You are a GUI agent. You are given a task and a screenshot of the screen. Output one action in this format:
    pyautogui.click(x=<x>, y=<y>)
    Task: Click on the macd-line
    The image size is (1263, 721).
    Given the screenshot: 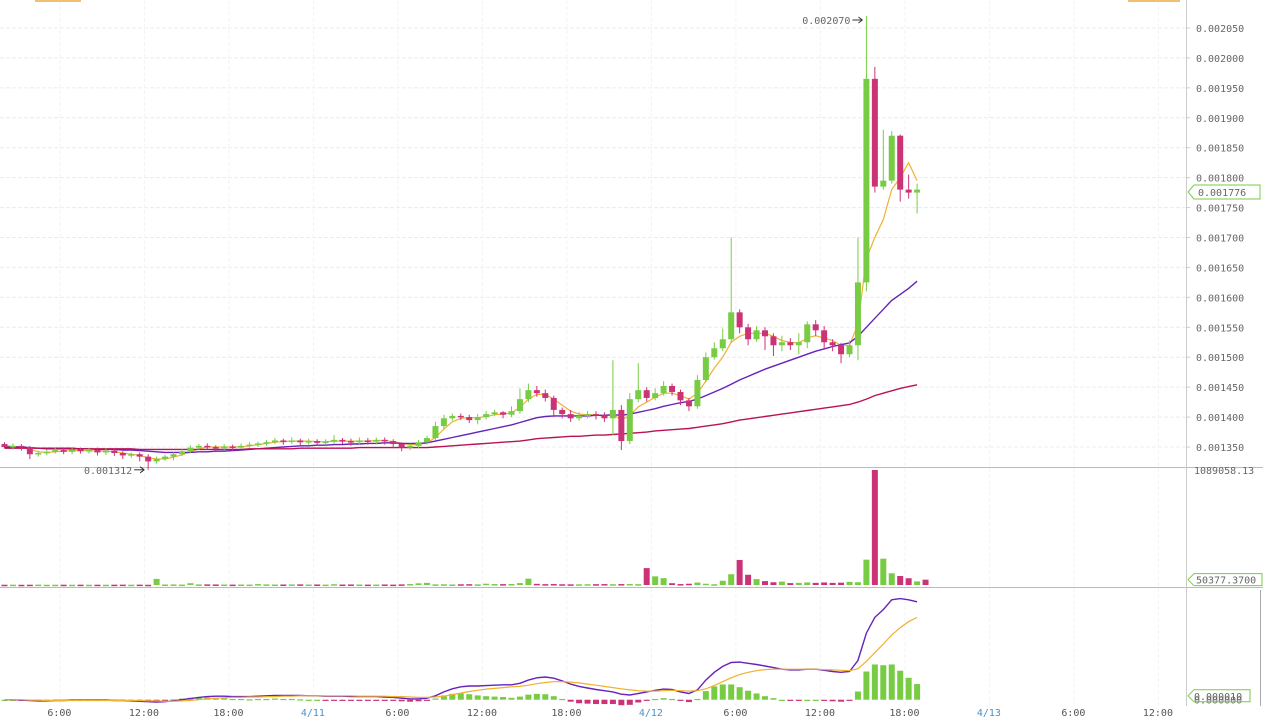 What is the action you would take?
    pyautogui.click(x=461, y=650)
    